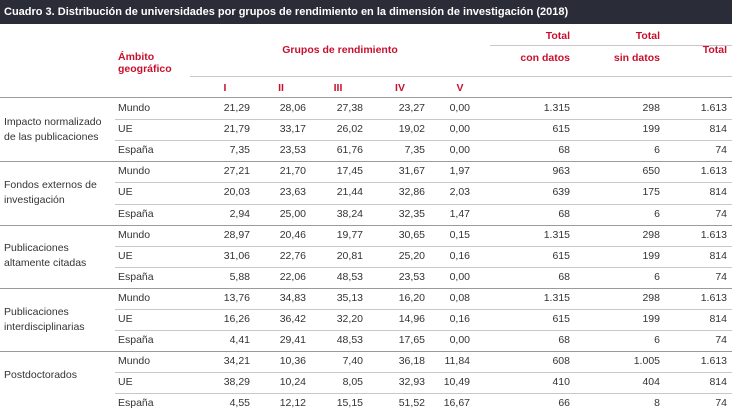 This screenshot has width=732, height=414. What do you see at coordinates (456, 382) in the screenshot?
I see `cell-v: 10,49` at bounding box center [456, 382].